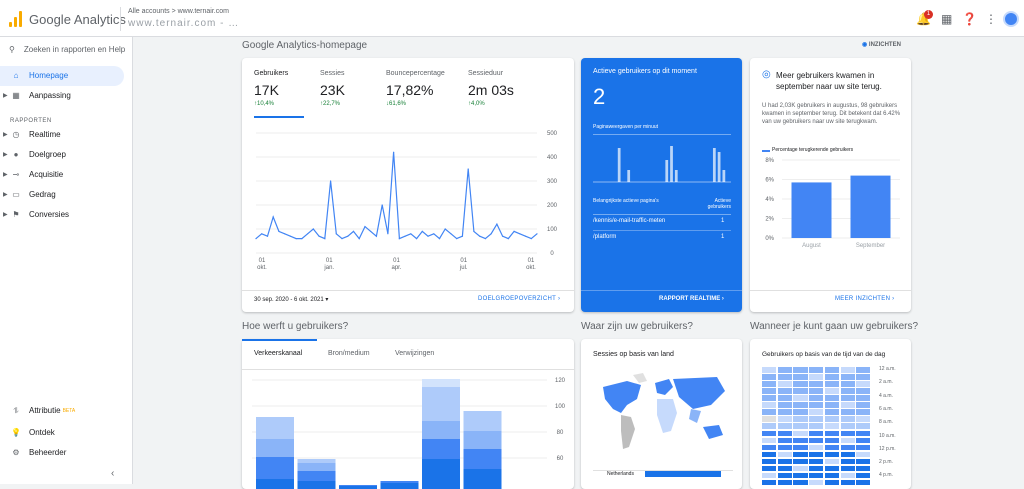 The height and width of the screenshot is (489, 1024). I want to click on sidebar-item-discover: 💡 Ontdek, so click(62, 433).